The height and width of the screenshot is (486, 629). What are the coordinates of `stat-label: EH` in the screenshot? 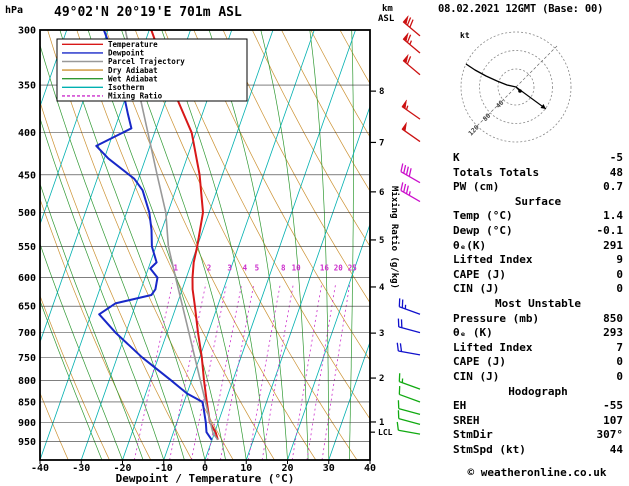 It's located at (460, 406).